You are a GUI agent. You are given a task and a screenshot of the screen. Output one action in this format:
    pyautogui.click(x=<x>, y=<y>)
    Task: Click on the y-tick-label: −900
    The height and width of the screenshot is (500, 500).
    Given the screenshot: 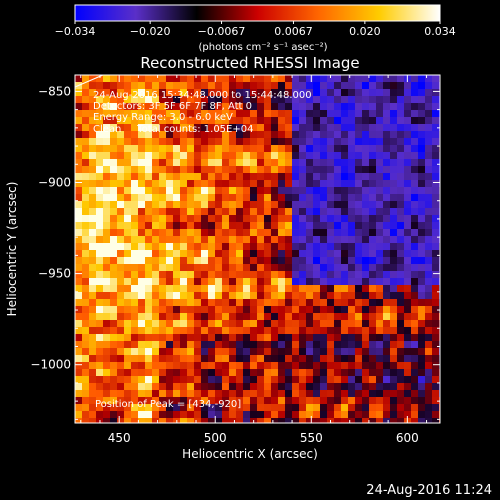 What is the action you would take?
    pyautogui.click(x=54, y=182)
    